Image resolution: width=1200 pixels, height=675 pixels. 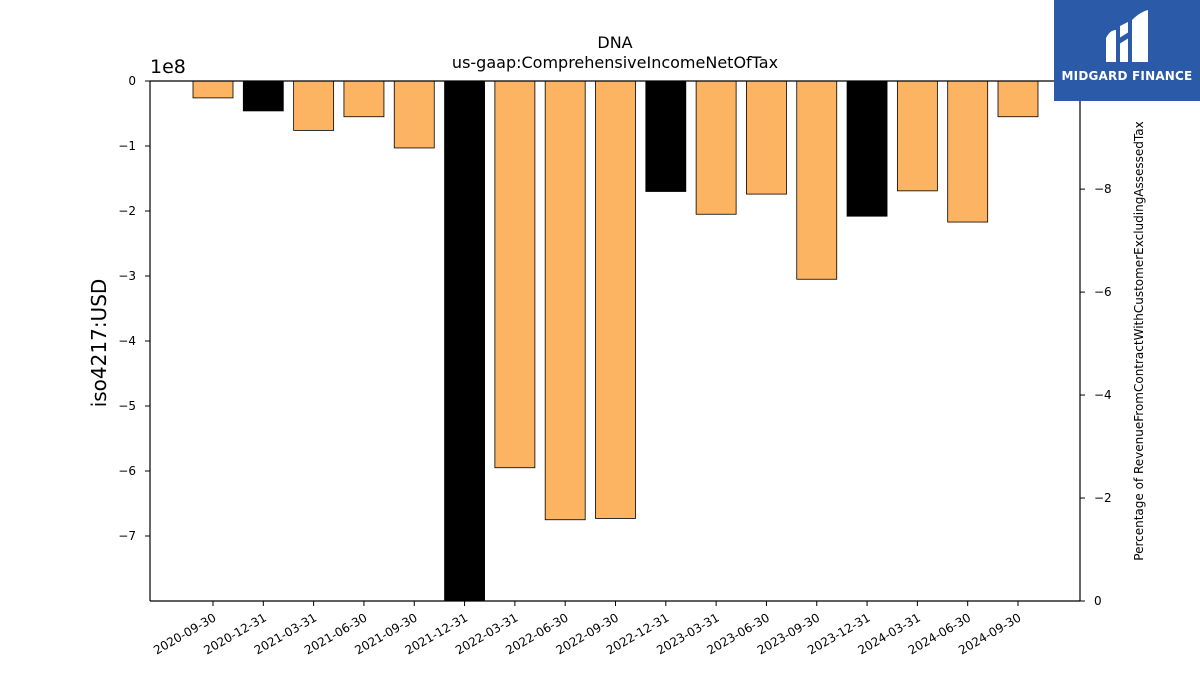 I want to click on y-tick-label: −6, so click(x=127, y=471).